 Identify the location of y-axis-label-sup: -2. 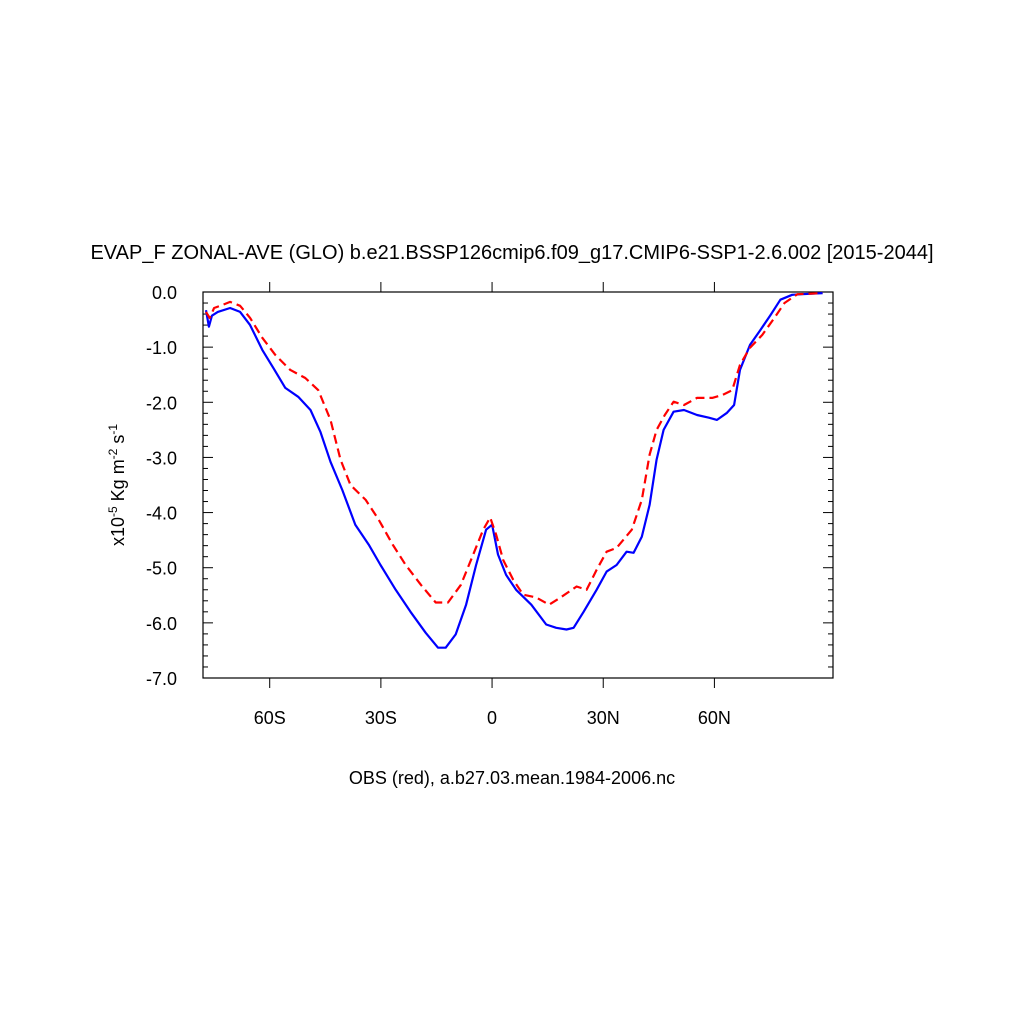
(113, 453).